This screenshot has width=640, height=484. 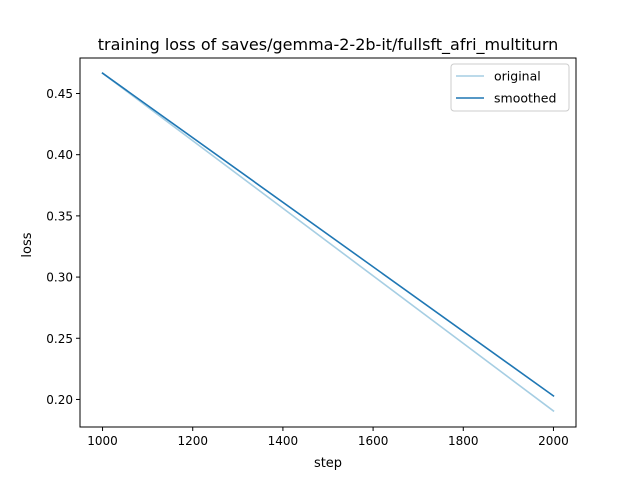 I want to click on x-tick-label: 1000, so click(x=102, y=441).